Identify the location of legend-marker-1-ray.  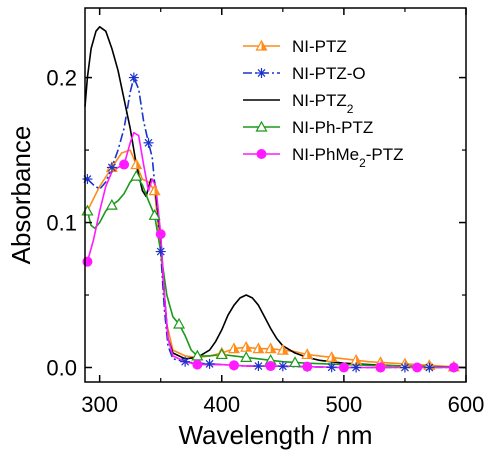
(261, 73).